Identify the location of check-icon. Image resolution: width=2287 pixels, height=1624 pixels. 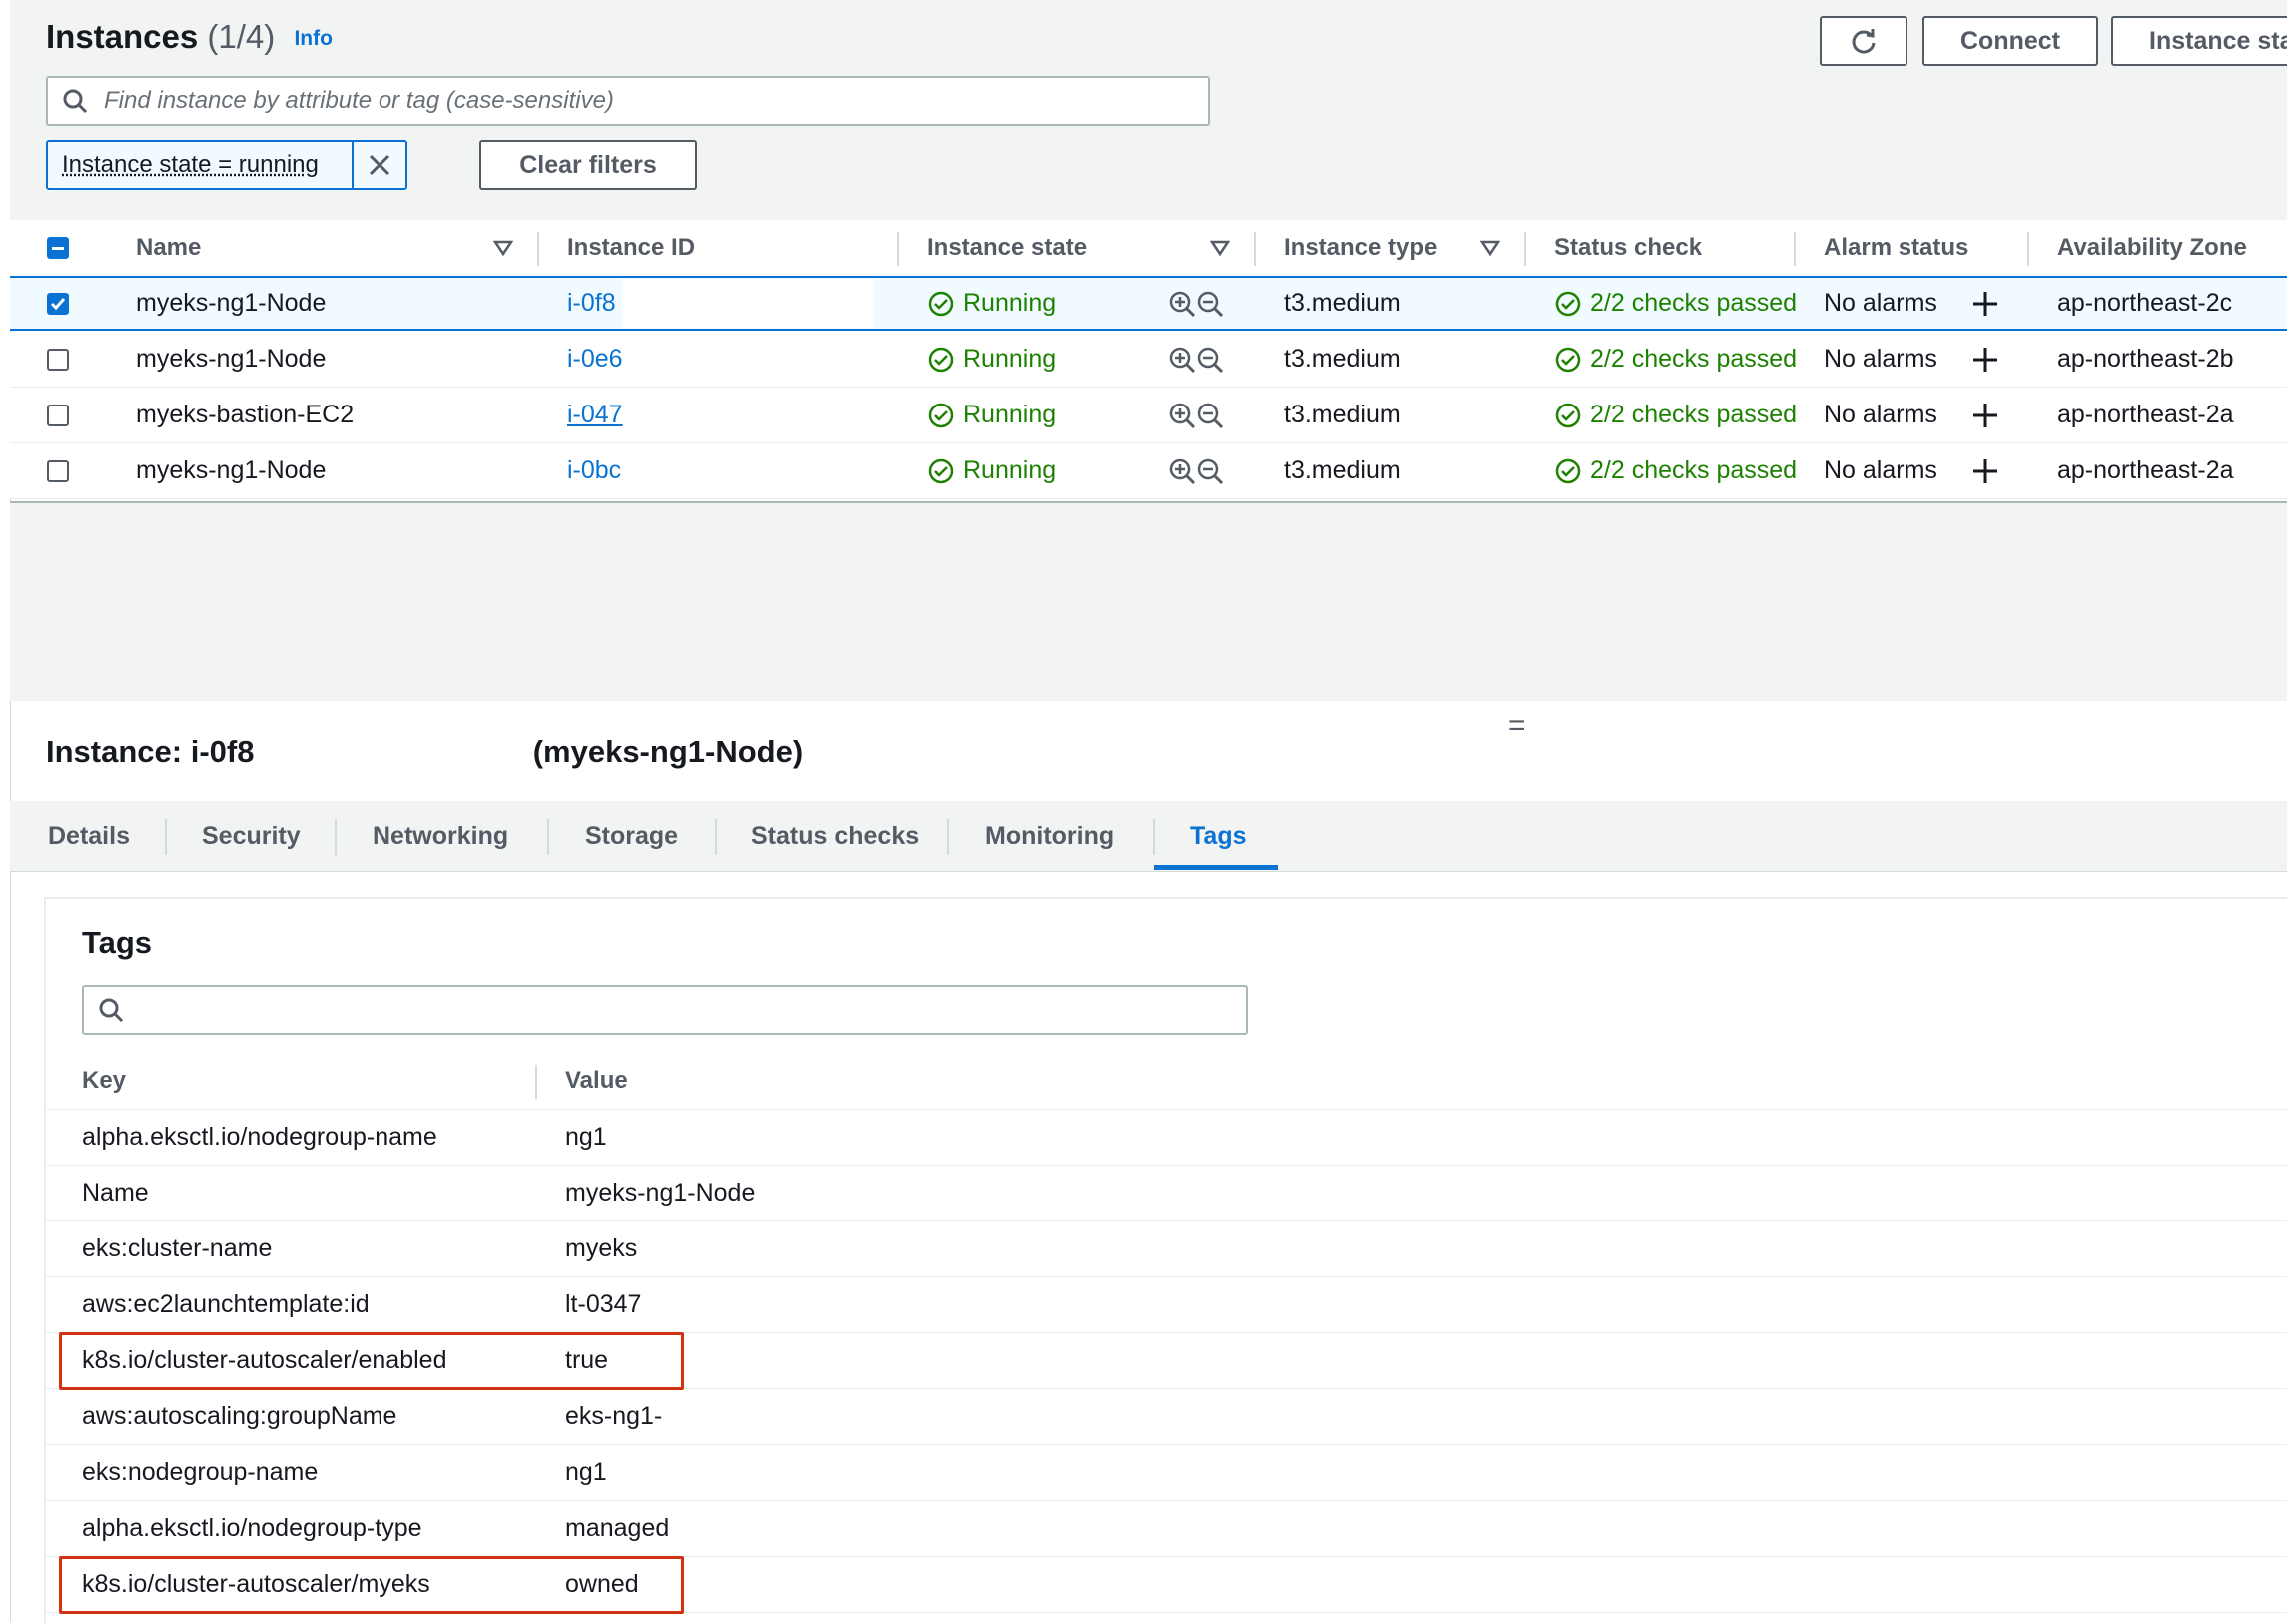
(58, 303).